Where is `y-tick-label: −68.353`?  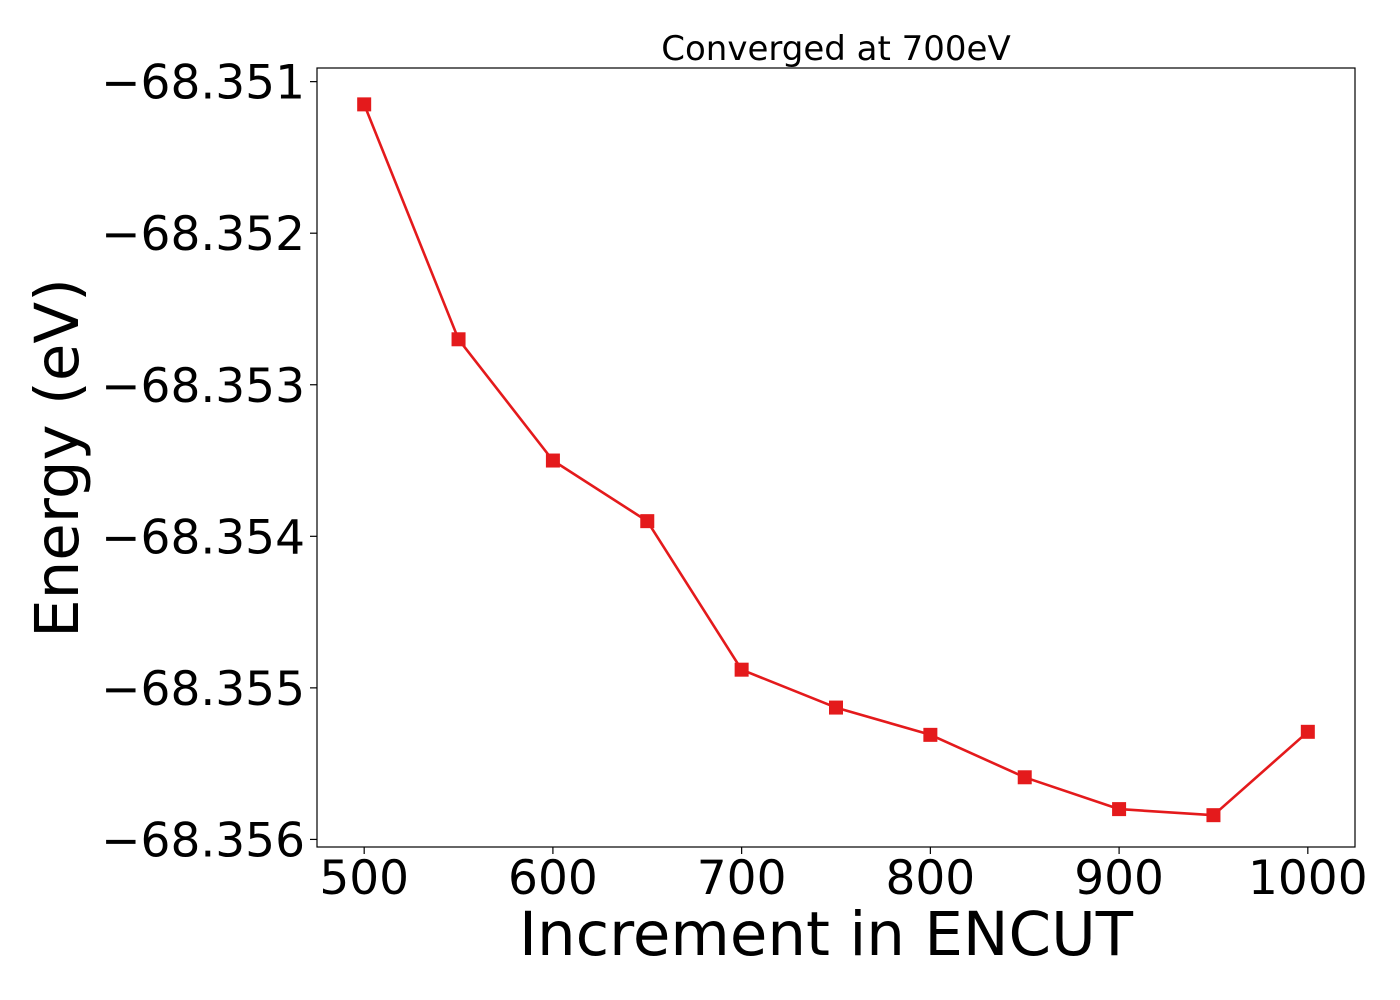
y-tick-label: −68.353 is located at coordinates (203, 386).